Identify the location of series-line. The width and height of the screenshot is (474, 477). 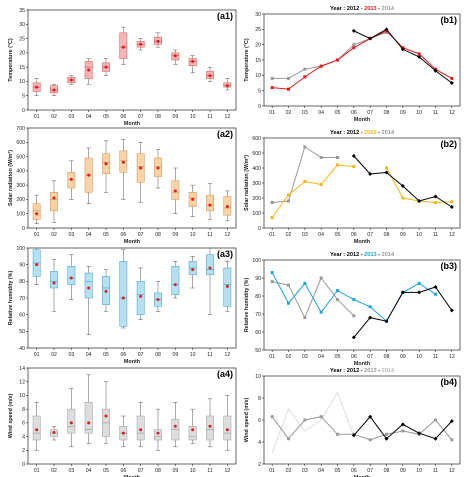
(403, 56).